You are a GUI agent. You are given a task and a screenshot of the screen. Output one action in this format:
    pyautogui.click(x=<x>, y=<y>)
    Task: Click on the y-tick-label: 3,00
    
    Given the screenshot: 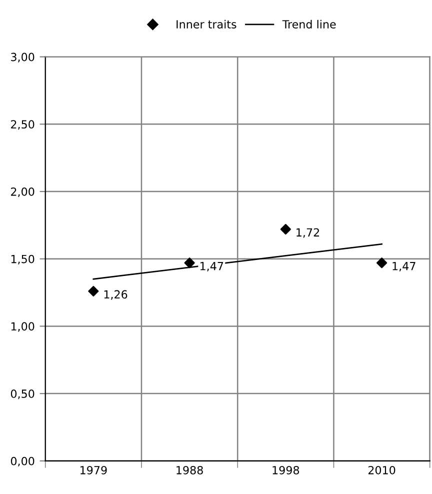 What is the action you would take?
    pyautogui.click(x=22, y=57)
    